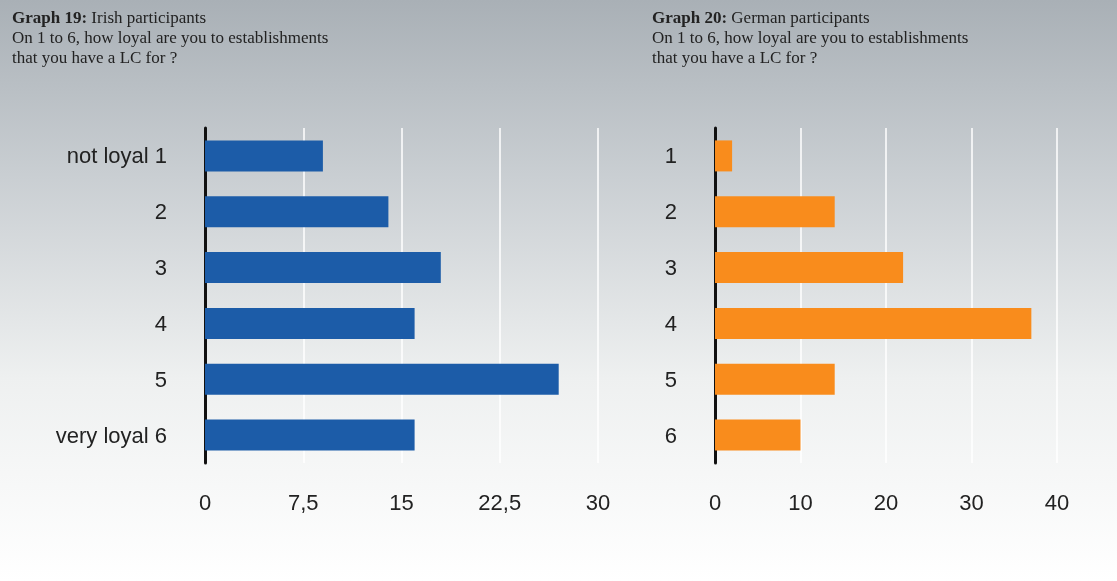 This screenshot has width=1117, height=581. What do you see at coordinates (1057, 502) in the screenshot?
I see `x-tick-label: 40` at bounding box center [1057, 502].